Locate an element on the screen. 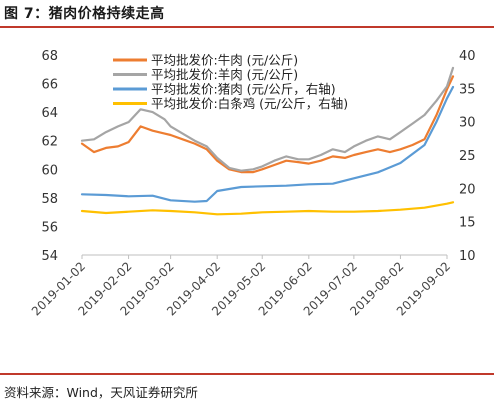  y-left-tick-label: 58 is located at coordinates (49, 199).